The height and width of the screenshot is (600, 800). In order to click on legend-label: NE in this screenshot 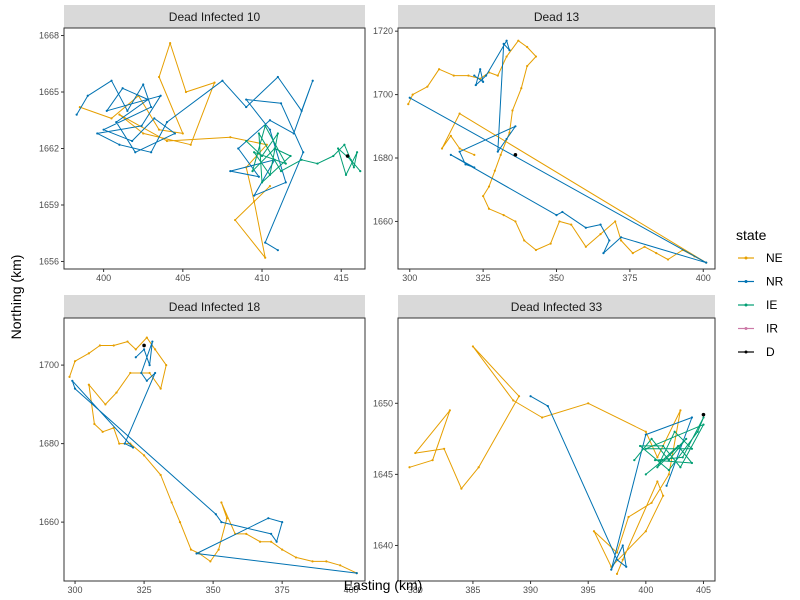, I will do `click(774, 258)`.